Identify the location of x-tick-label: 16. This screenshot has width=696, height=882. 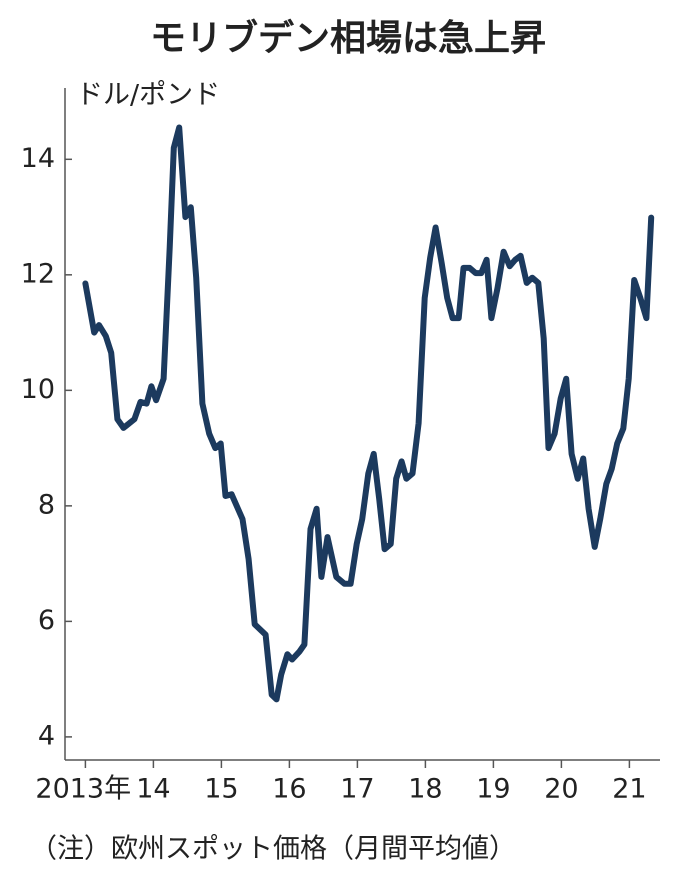
(289, 789).